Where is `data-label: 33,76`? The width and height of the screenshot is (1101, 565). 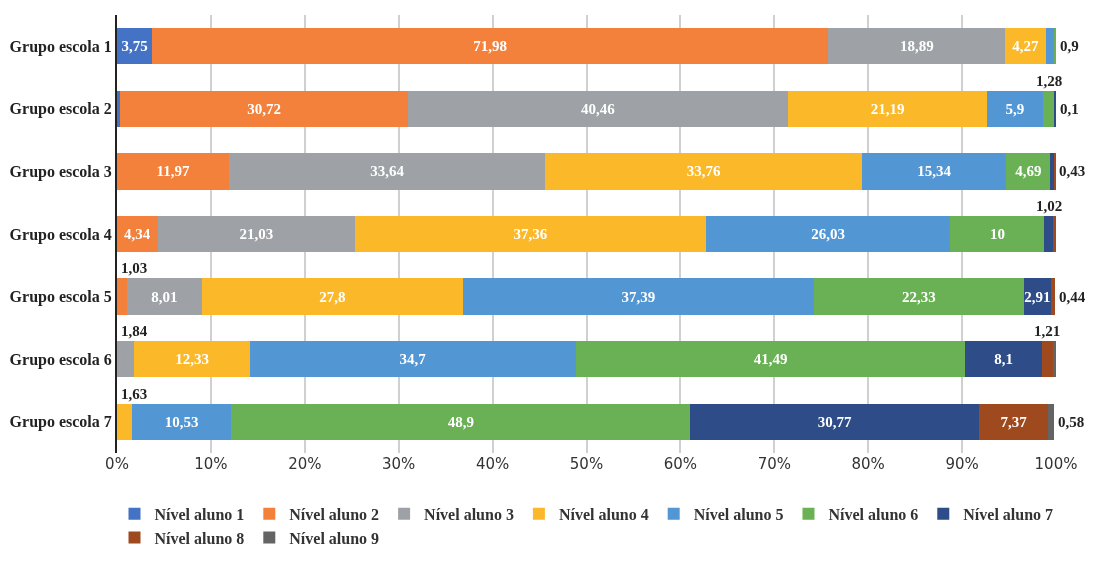 data-label: 33,76 is located at coordinates (703, 171).